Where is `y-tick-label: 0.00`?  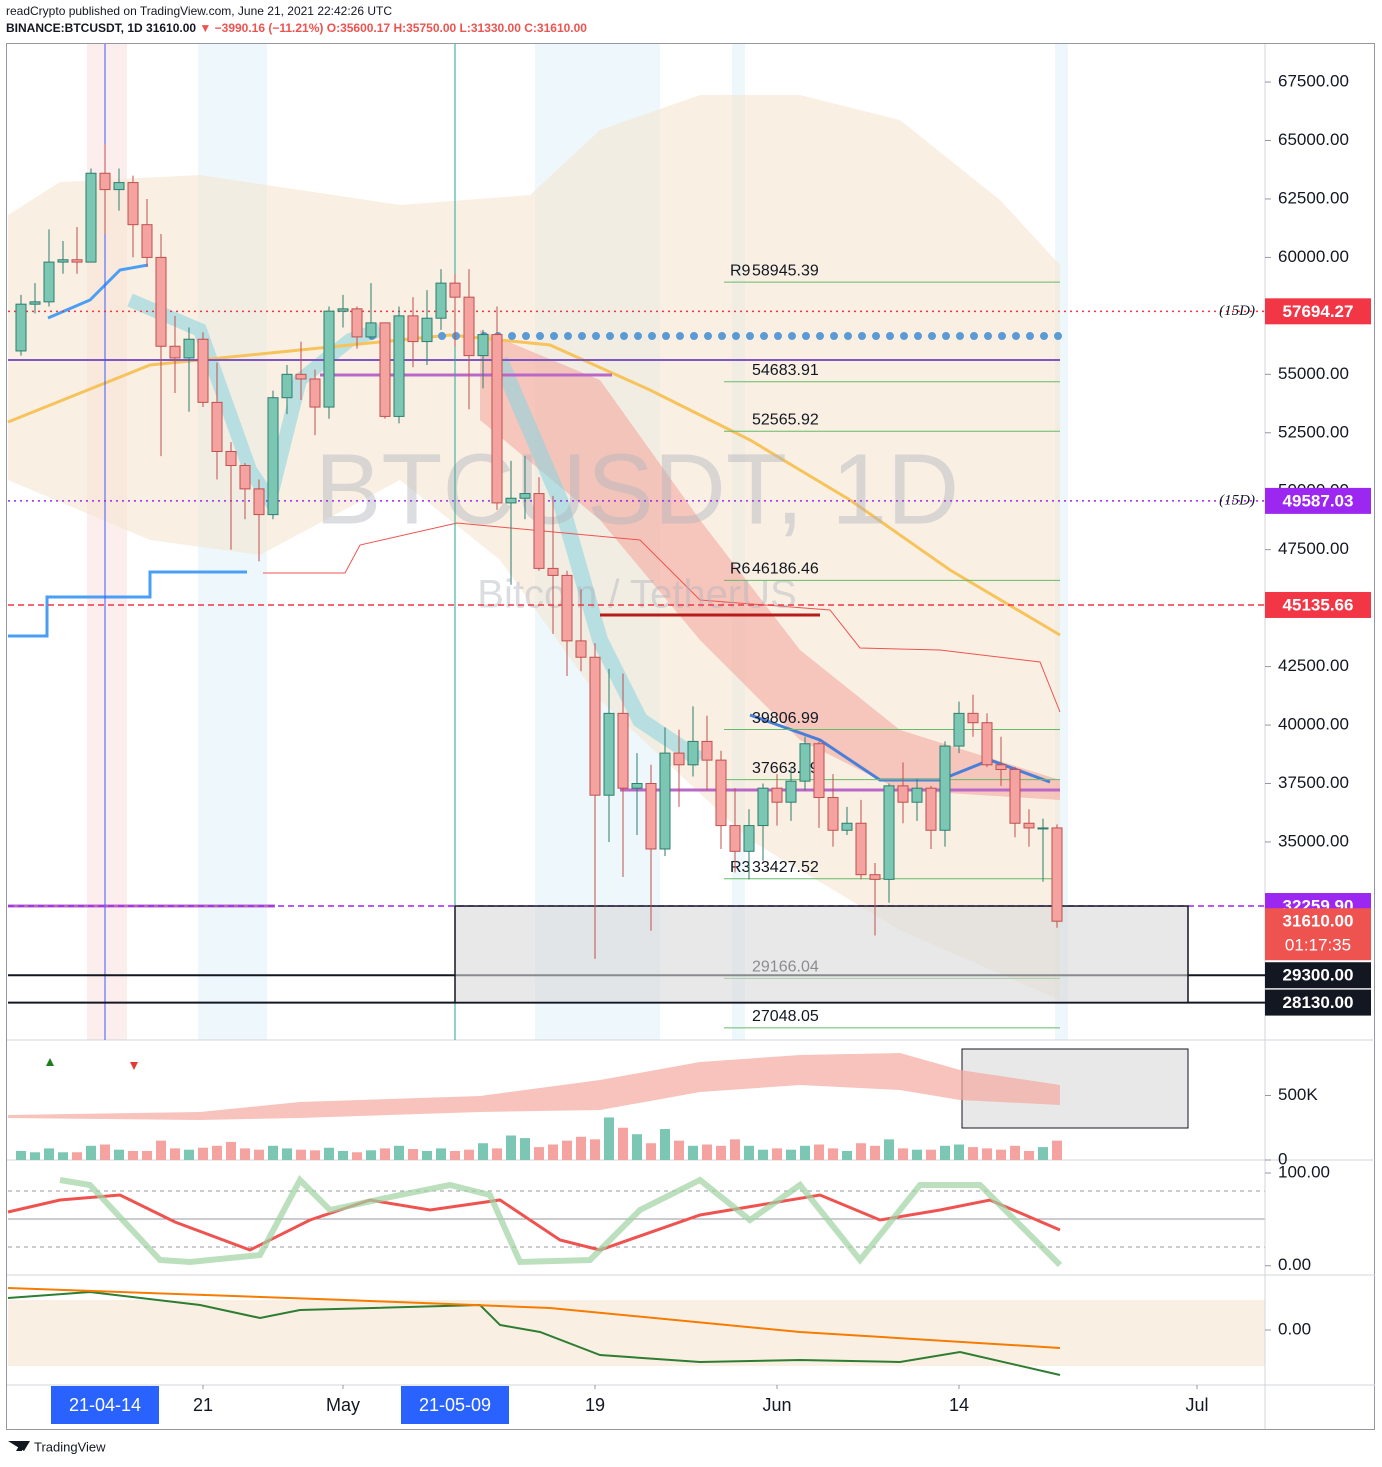
y-tick-label: 0.00 is located at coordinates (1294, 1328).